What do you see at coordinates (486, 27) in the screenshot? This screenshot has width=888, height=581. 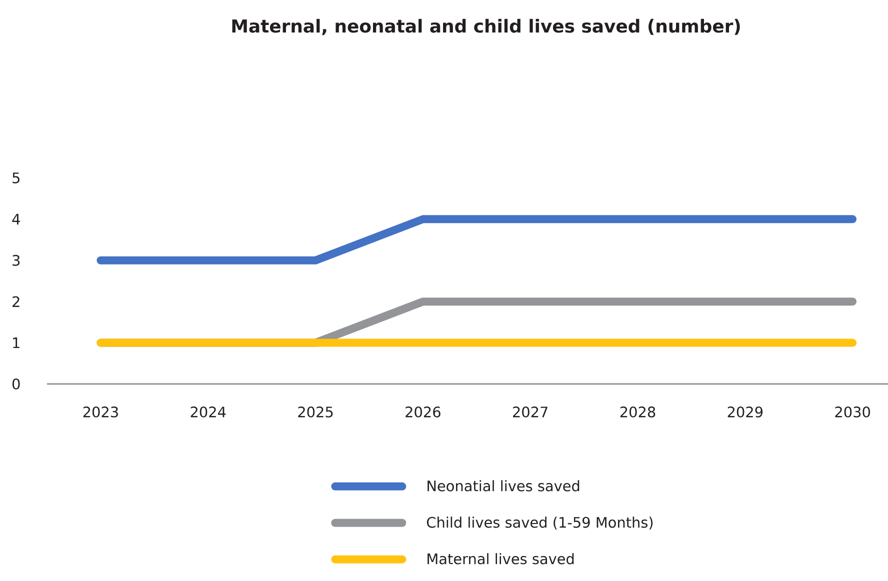 I see `chart-title: Maternal, neonatal and child lives saved (number)` at bounding box center [486, 27].